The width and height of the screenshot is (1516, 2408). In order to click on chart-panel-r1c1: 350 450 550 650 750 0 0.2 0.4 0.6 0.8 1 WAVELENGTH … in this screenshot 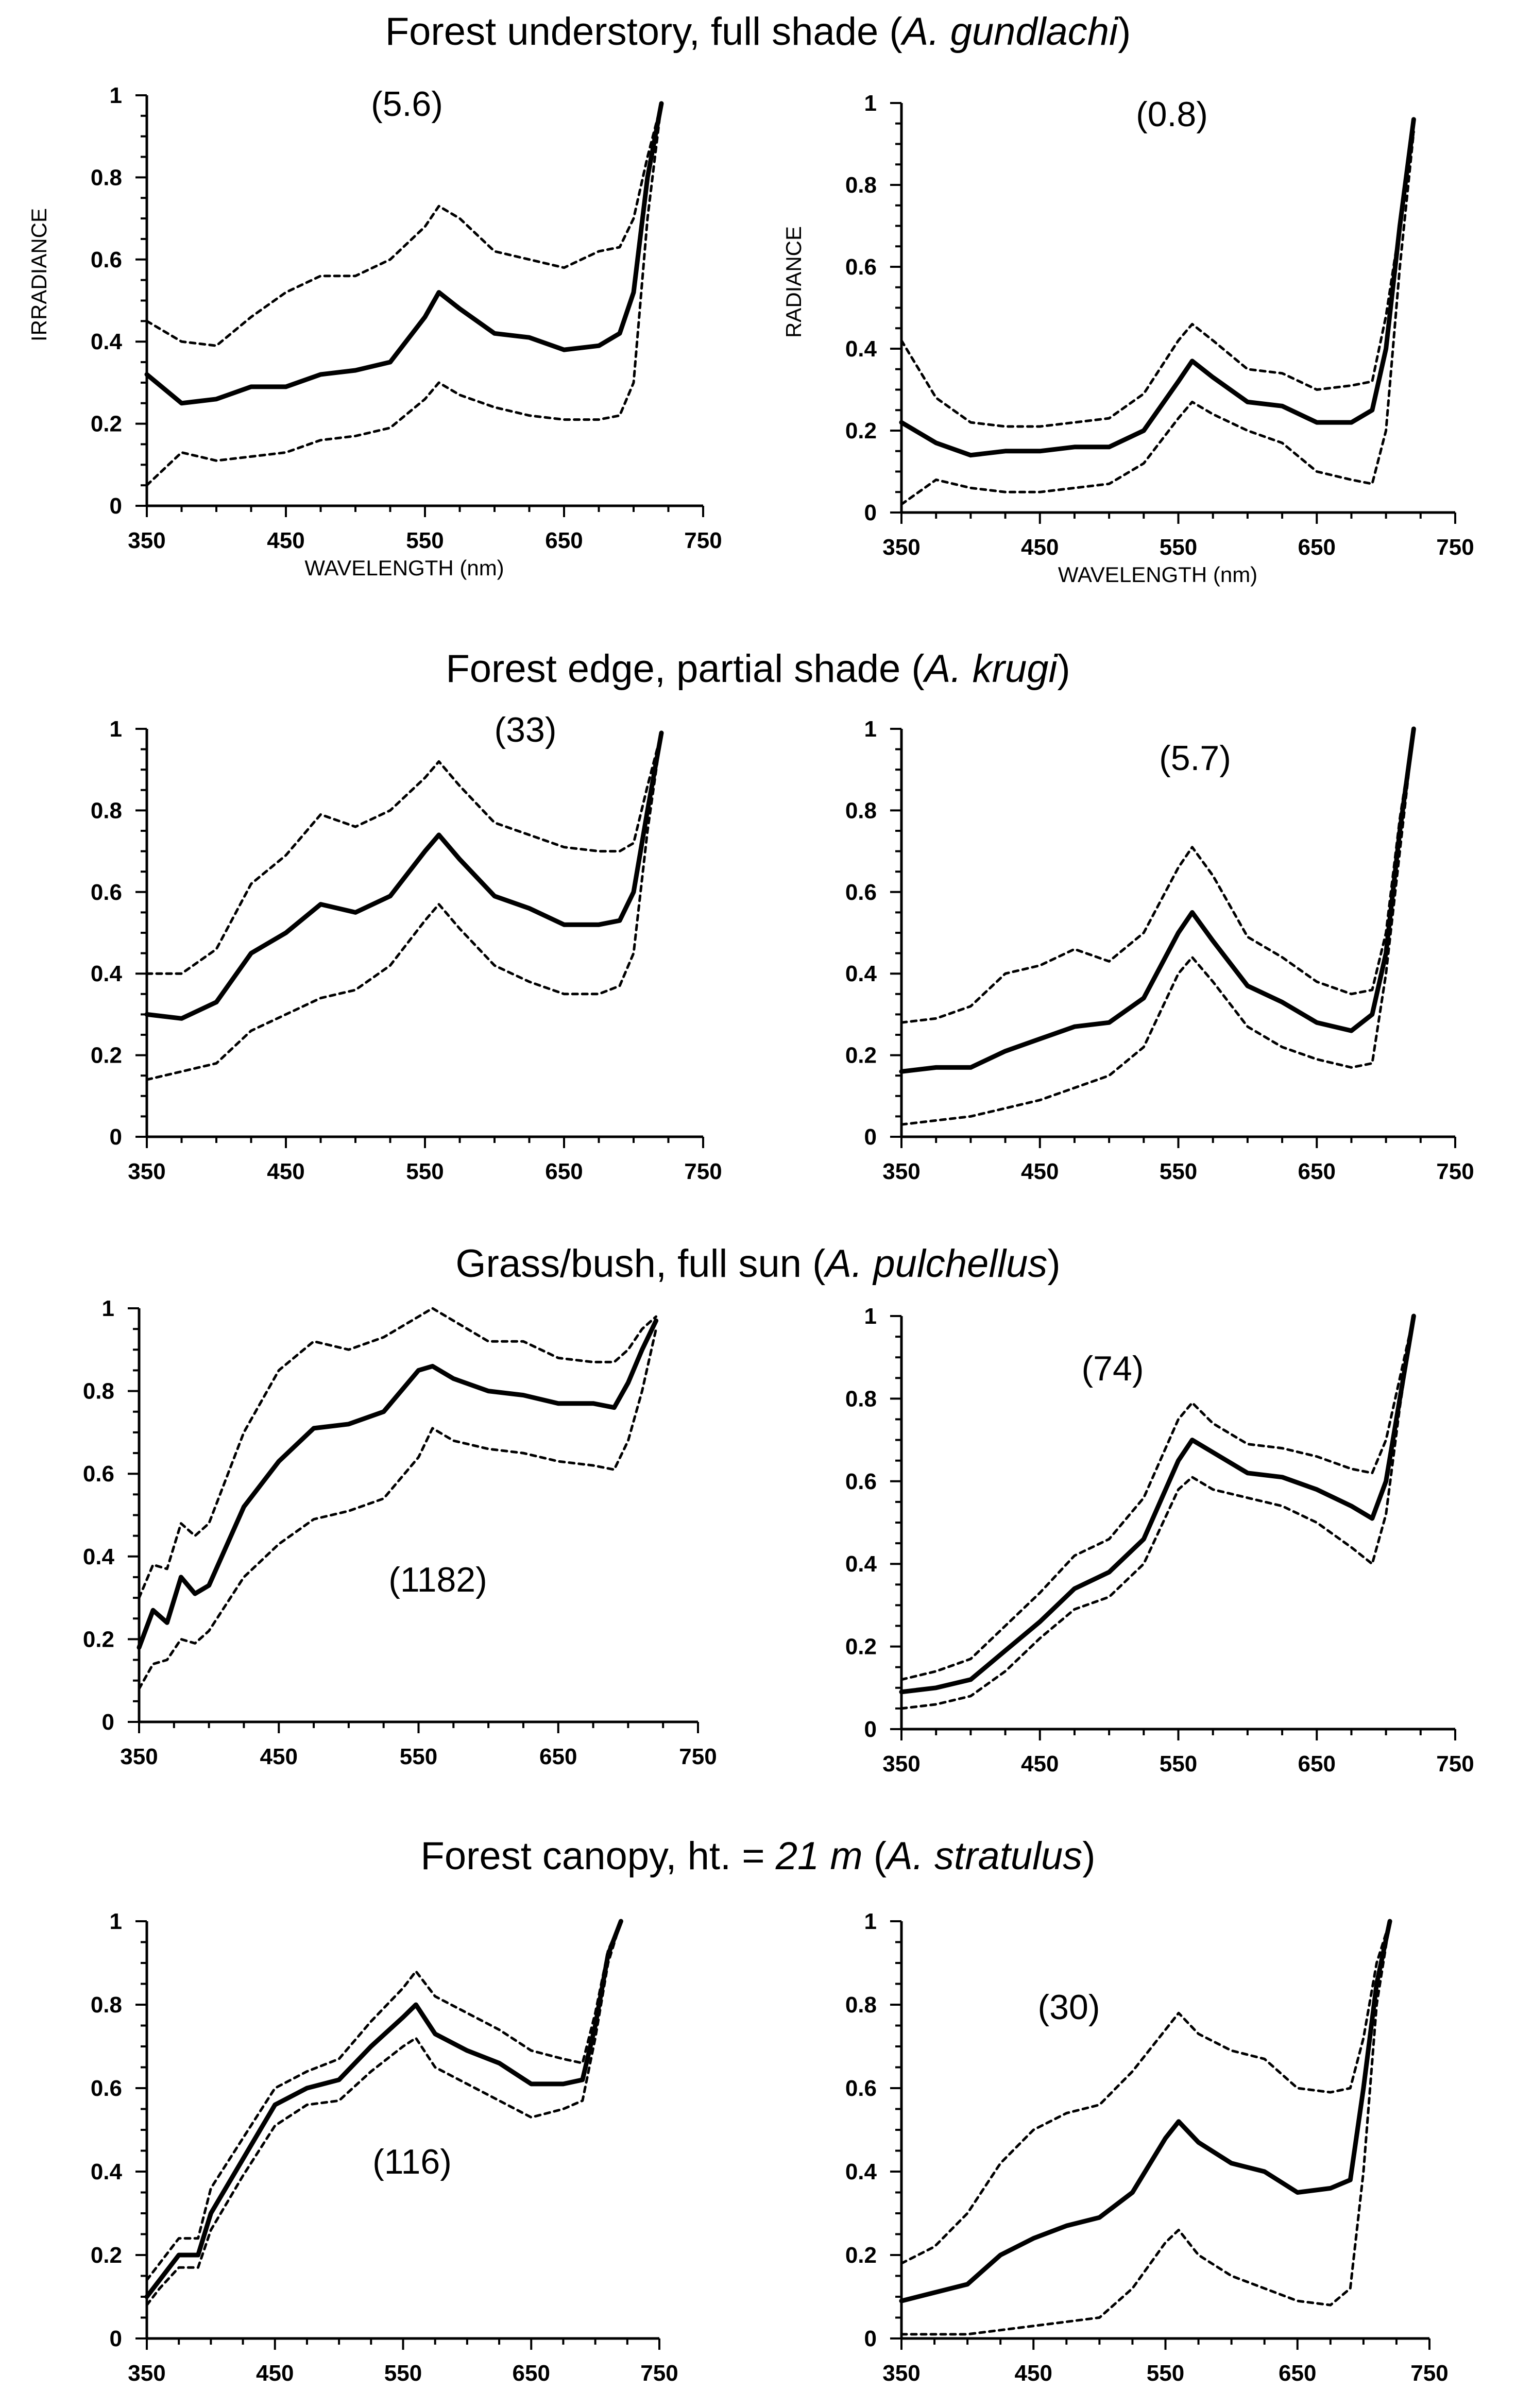, I will do `click(374, 332)`.